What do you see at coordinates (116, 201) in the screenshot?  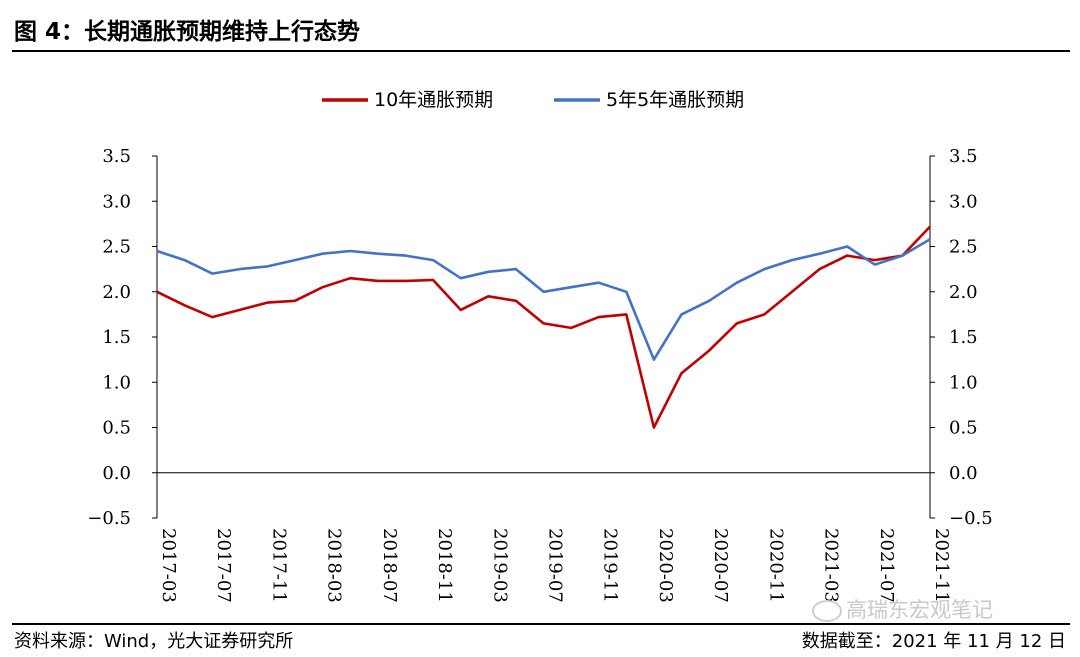 I see `y-tick-label-left: 3.0` at bounding box center [116, 201].